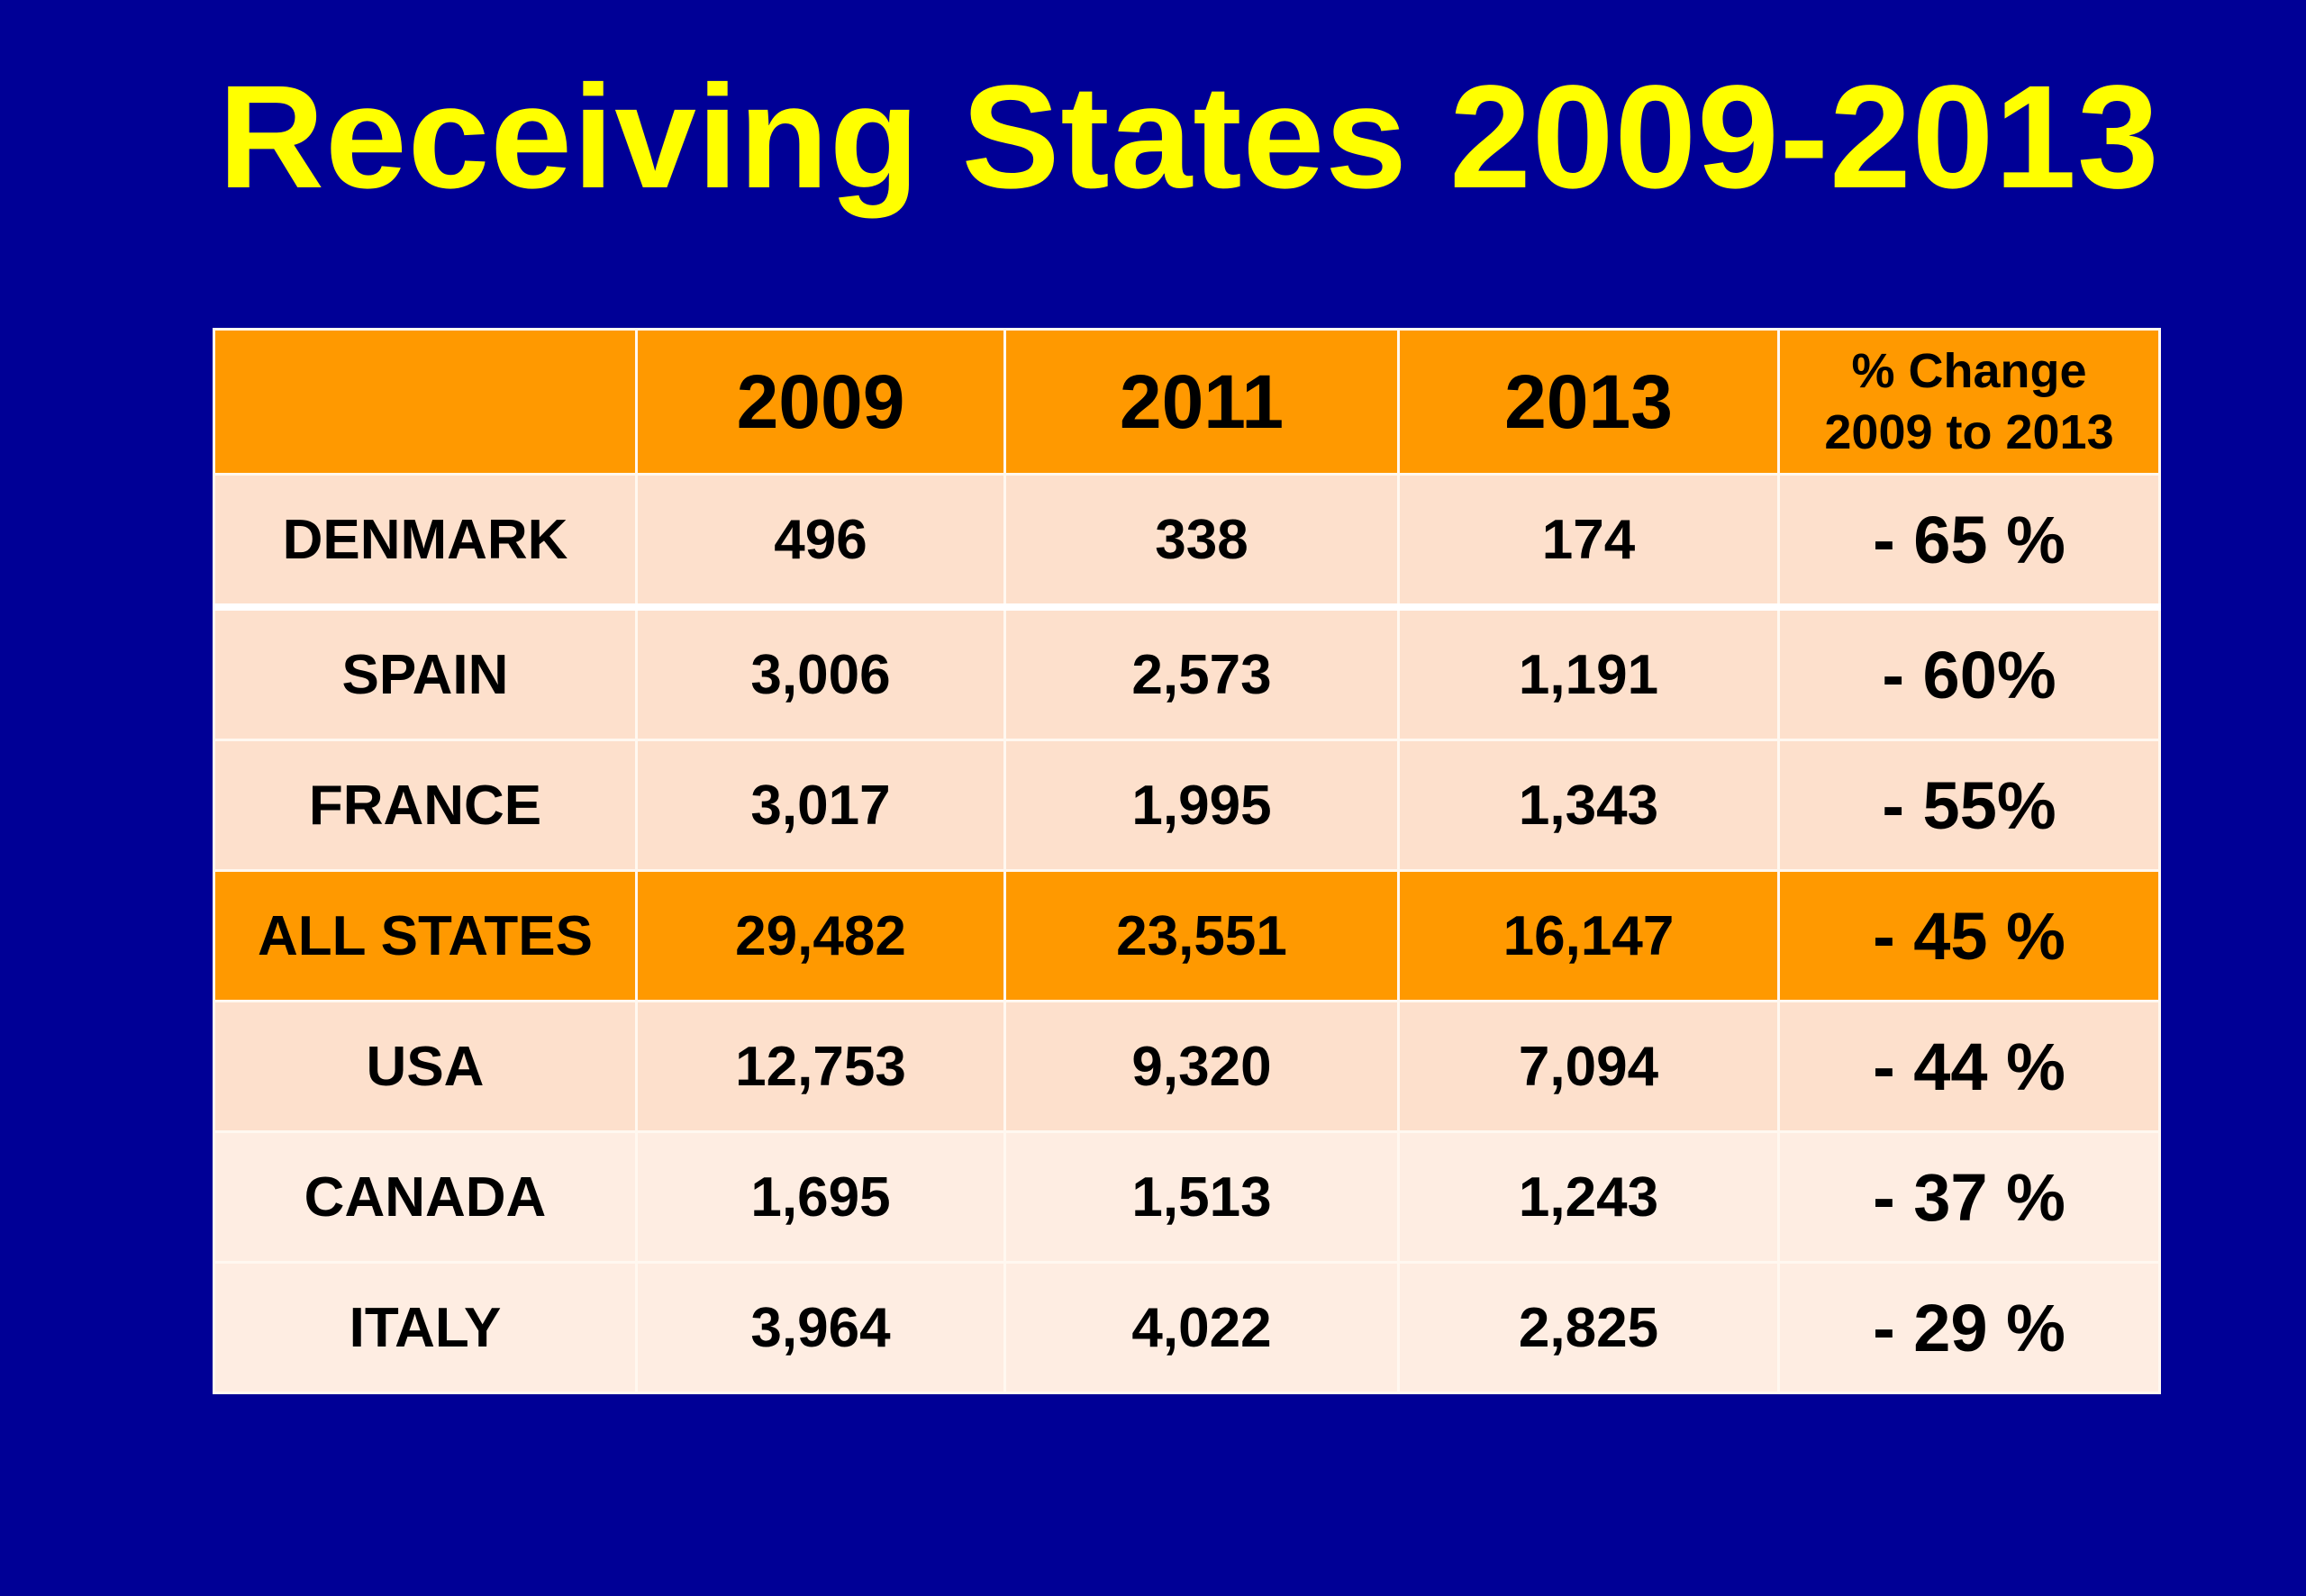  What do you see at coordinates (1588, 541) in the screenshot?
I see `value-2013-cell: 174` at bounding box center [1588, 541].